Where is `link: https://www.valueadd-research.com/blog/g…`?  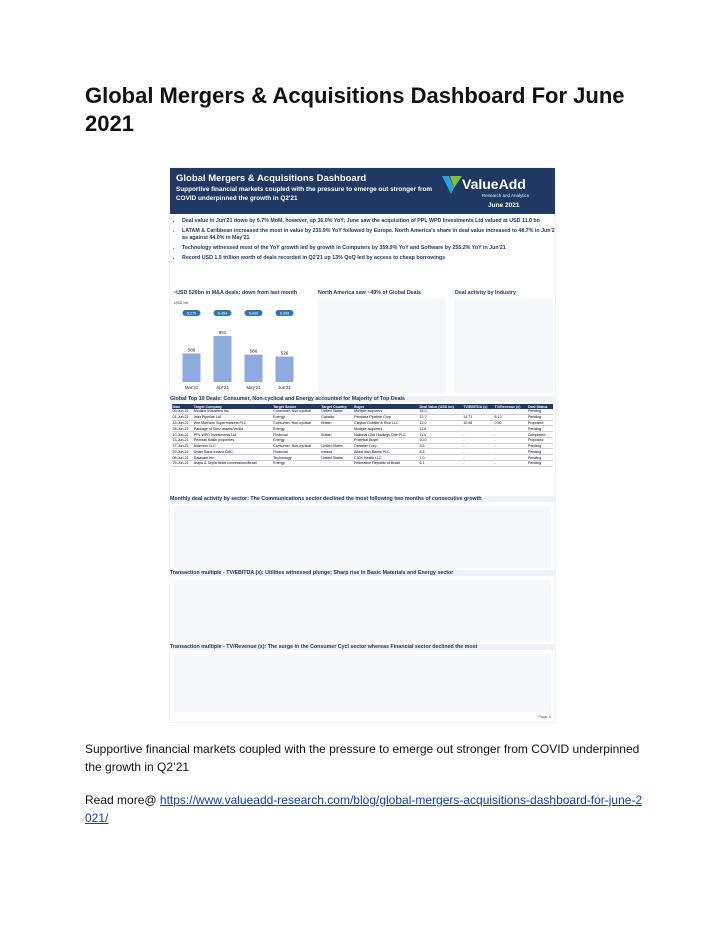
link: https://www.valueadd-research.com/blog/g… is located at coordinates (364, 809).